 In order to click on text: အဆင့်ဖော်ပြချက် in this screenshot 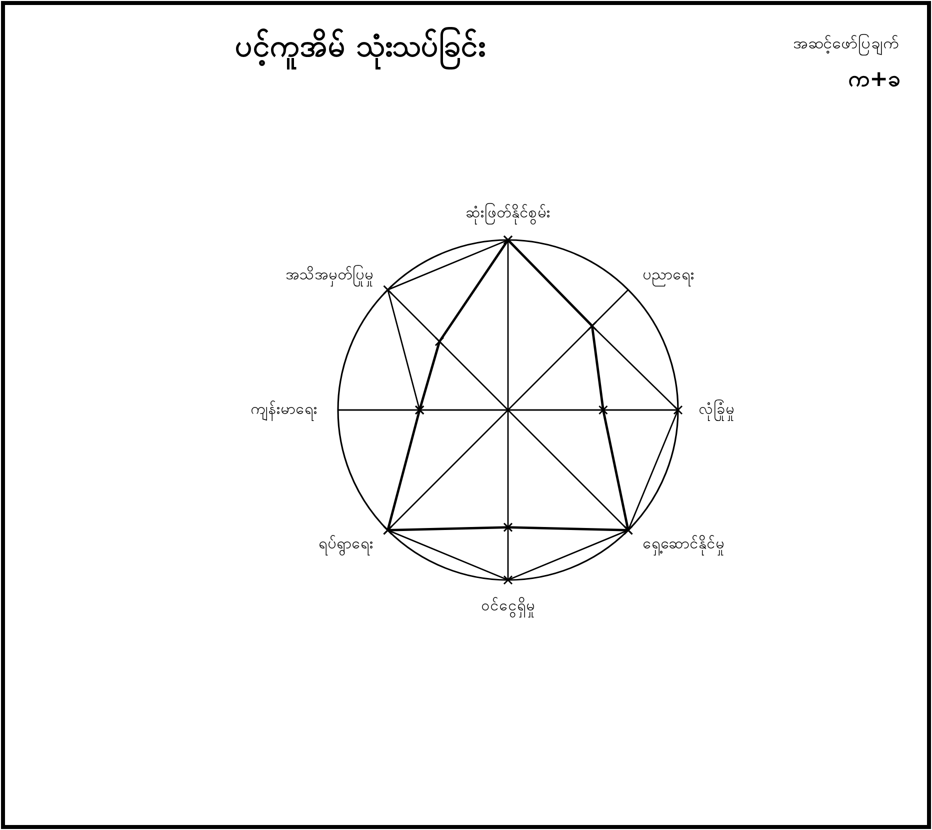, I will do `click(846, 44)`.